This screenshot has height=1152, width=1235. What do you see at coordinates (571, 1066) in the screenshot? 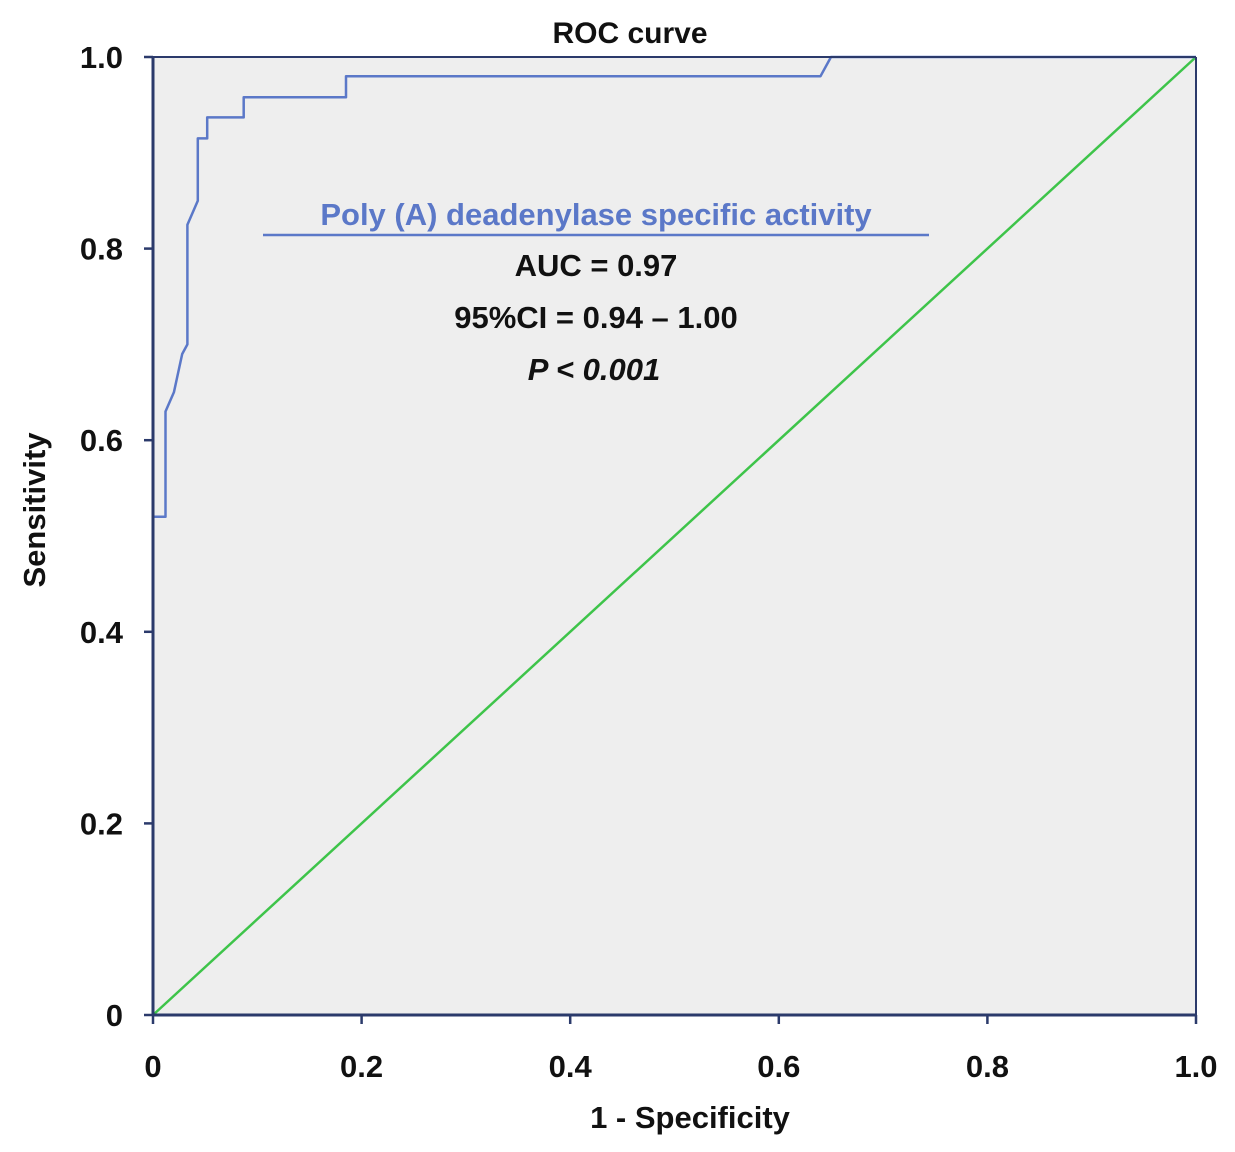
I see `x-tick-label: 0.4` at bounding box center [571, 1066].